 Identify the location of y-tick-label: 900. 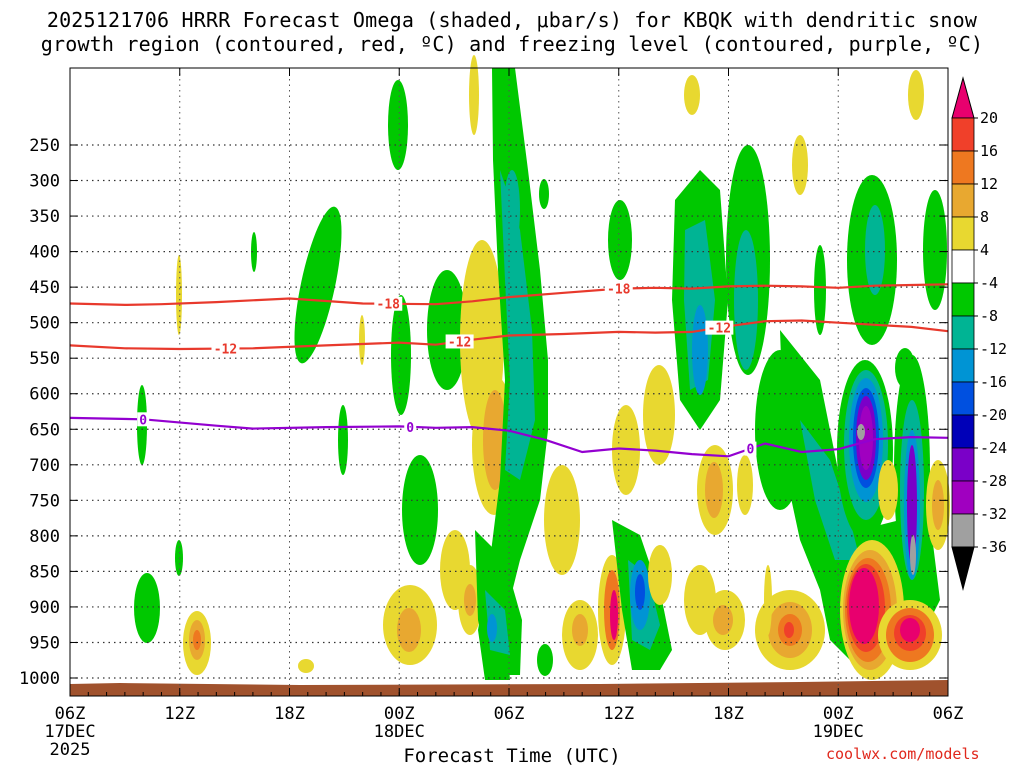
(44, 608).